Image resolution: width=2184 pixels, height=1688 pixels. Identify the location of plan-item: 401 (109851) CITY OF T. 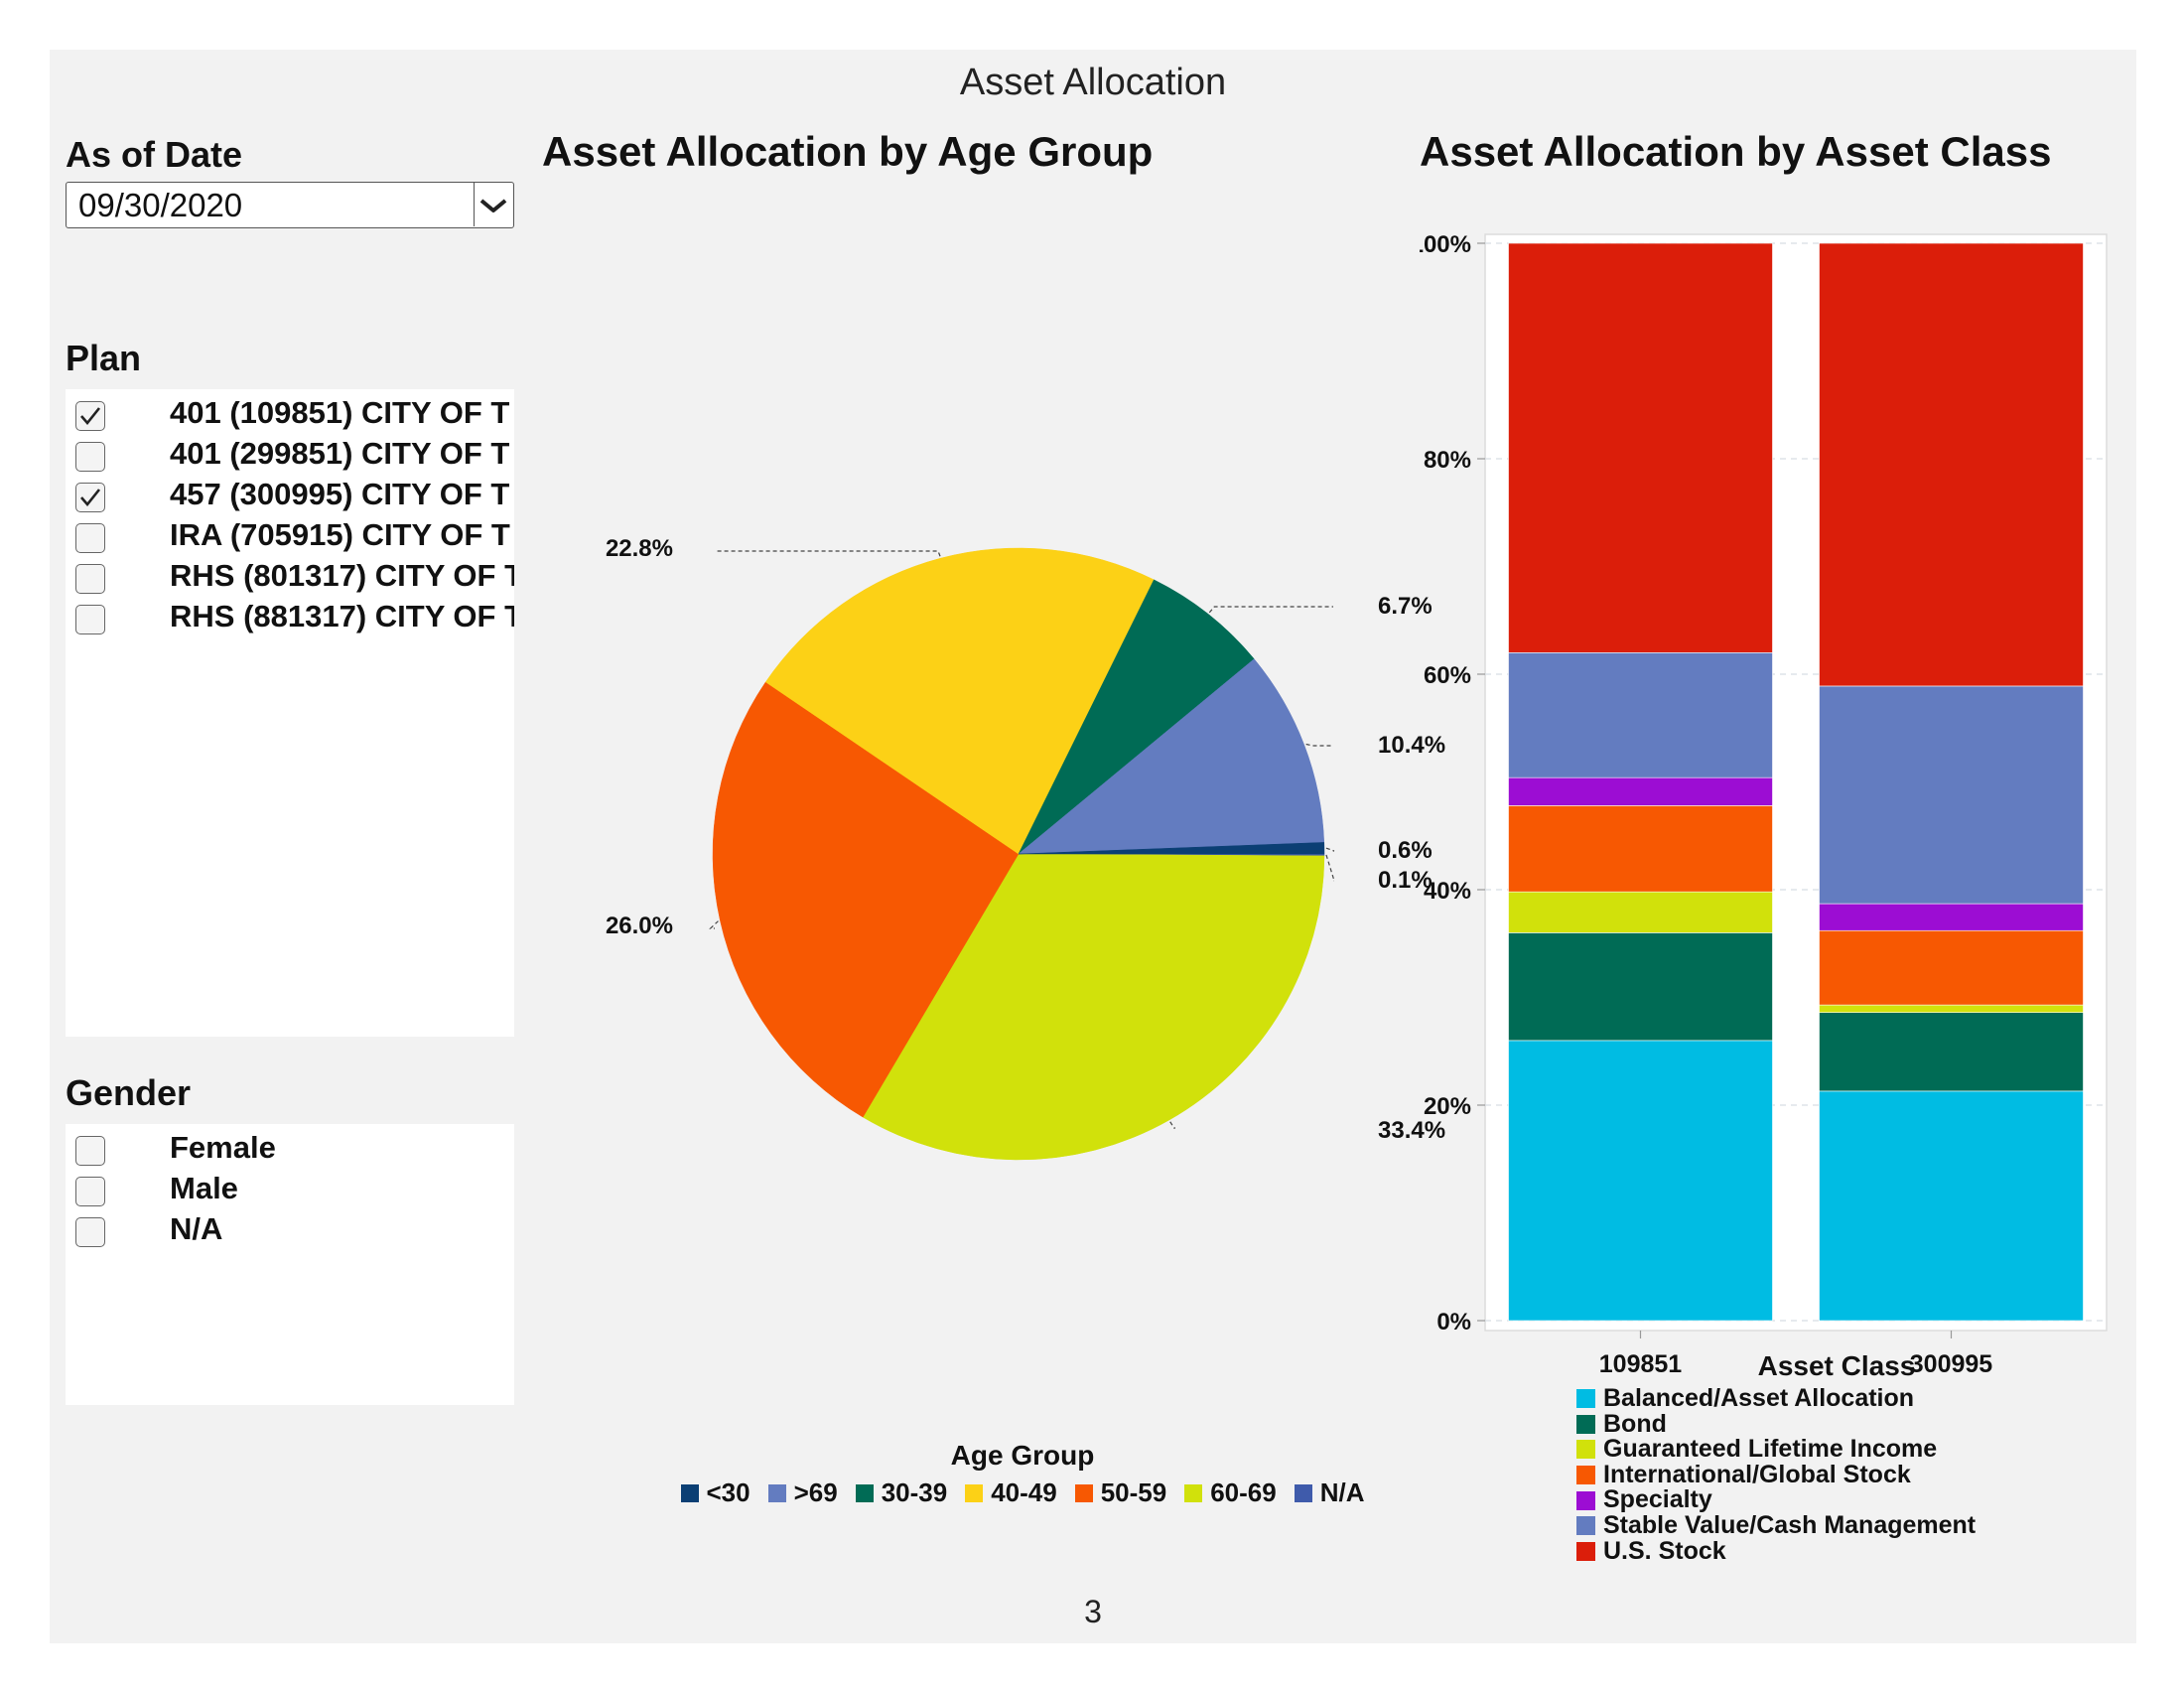
(293, 415).